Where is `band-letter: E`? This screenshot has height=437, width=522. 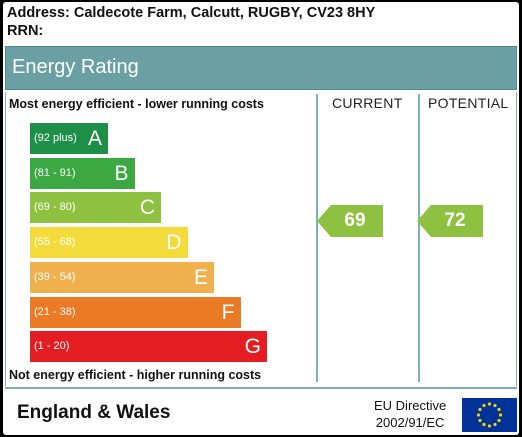
band-letter: E is located at coordinates (200, 277).